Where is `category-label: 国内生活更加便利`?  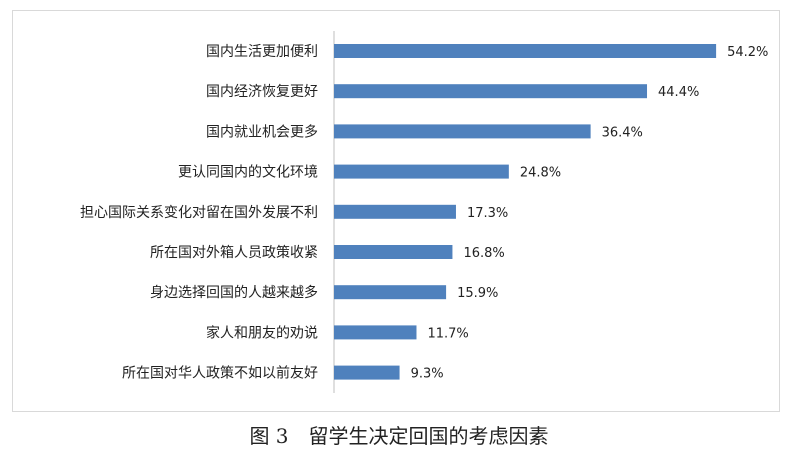
category-label: 国内生活更加便利 is located at coordinates (262, 52).